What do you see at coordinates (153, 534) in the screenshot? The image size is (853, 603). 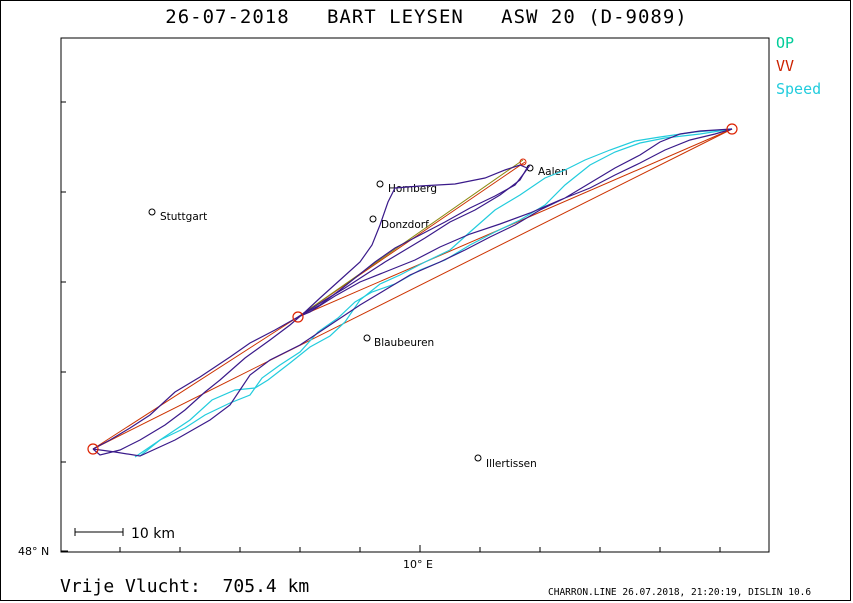 I see `scale-bar-label: 10 km` at bounding box center [153, 534].